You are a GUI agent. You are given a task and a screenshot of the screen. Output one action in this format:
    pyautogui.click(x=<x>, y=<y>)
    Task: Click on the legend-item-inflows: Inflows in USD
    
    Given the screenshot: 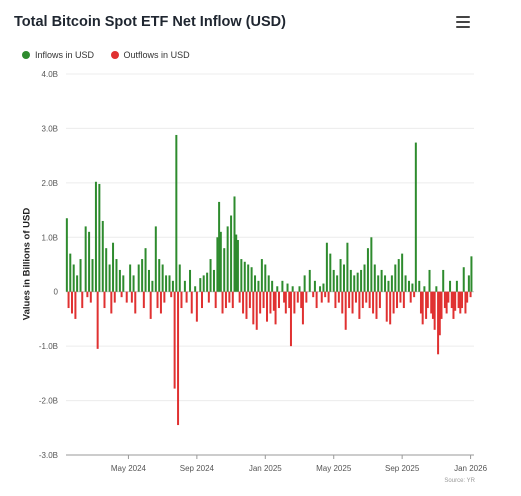 What is the action you would take?
    pyautogui.click(x=58, y=55)
    